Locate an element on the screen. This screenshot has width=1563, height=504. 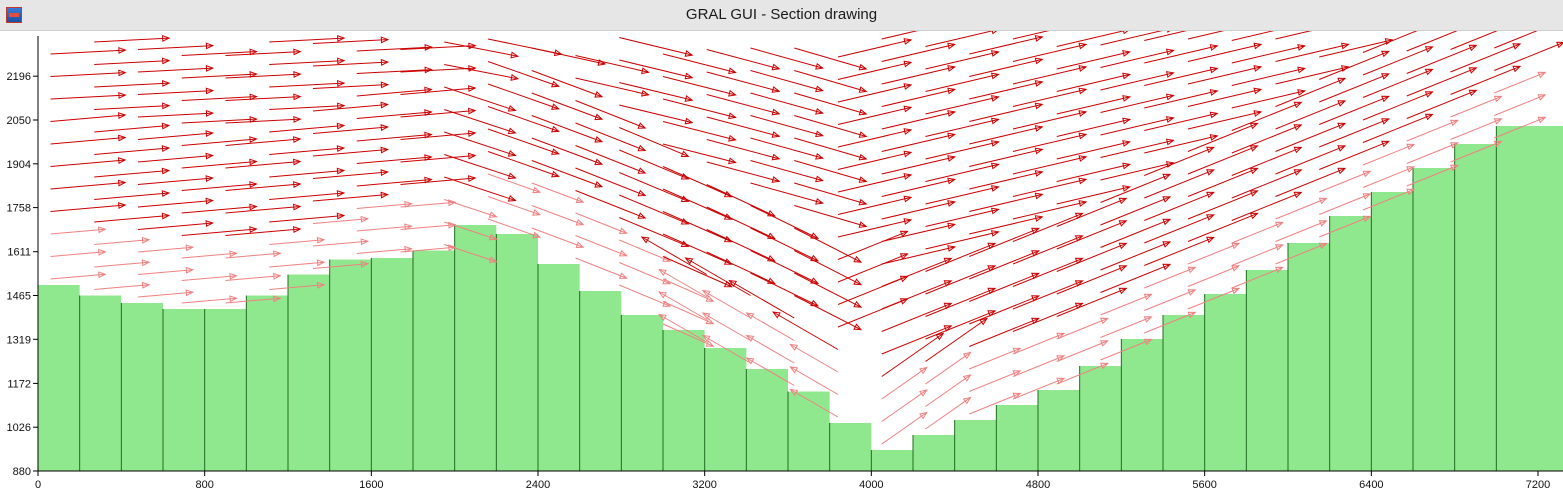
x-tick-label: 7200 is located at coordinates (1538, 485).